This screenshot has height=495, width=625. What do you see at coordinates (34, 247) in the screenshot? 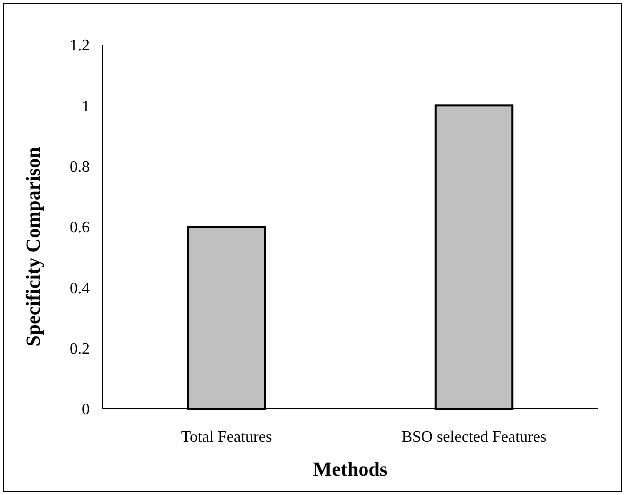
I see `y-axis-title: Specificity Comparison` at bounding box center [34, 247].